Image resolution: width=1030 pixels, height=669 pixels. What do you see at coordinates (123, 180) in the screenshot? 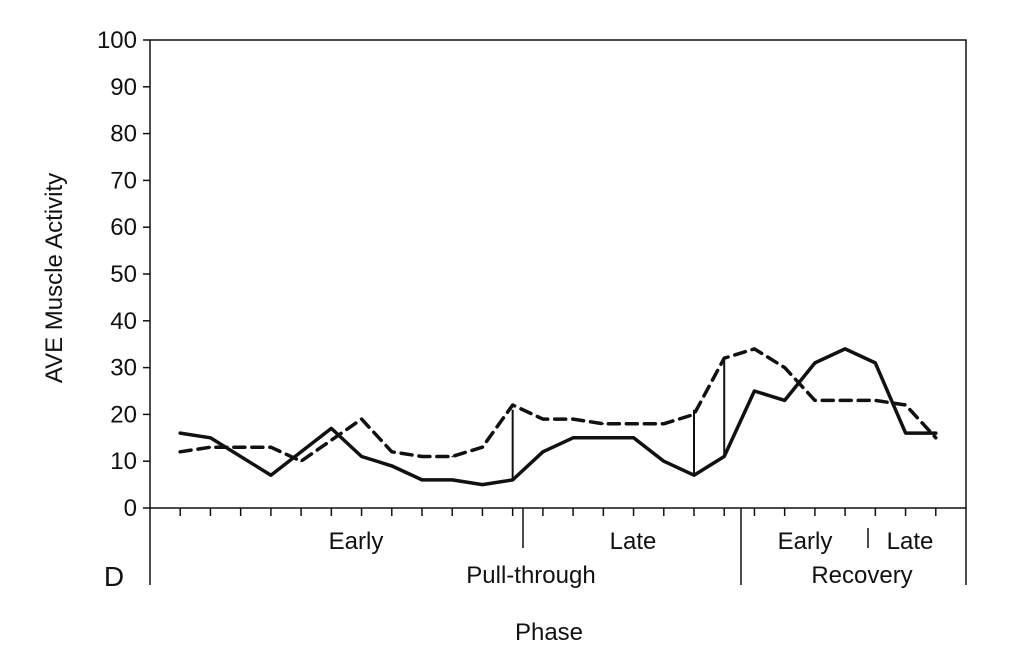
I see `y-tick-label: 70` at bounding box center [123, 180].